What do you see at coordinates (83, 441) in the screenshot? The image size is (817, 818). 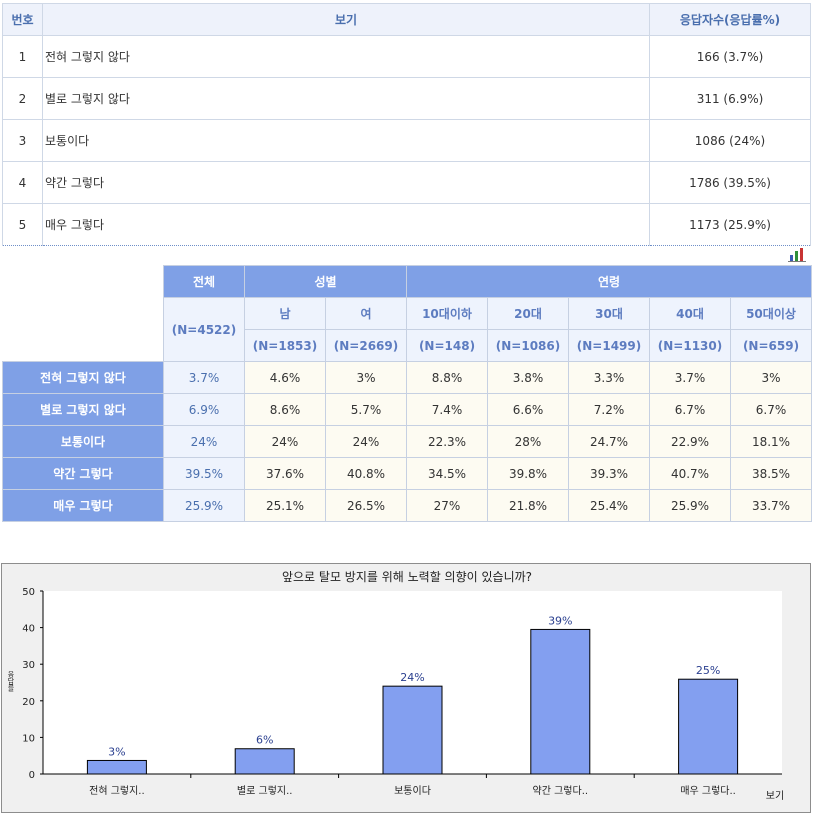 I see `crosstab-row-label: 보통이다` at bounding box center [83, 441].